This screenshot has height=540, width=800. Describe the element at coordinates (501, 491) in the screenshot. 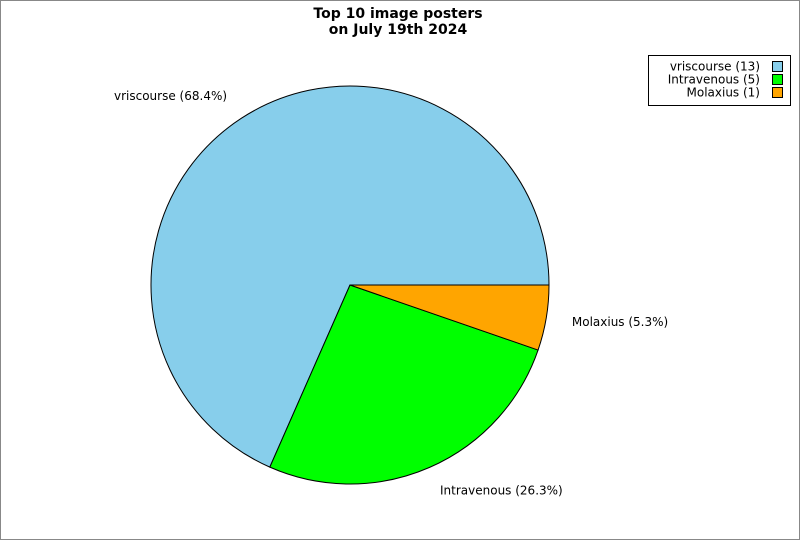

I see `slice-label: Intravenous (26.3%)` at that location.